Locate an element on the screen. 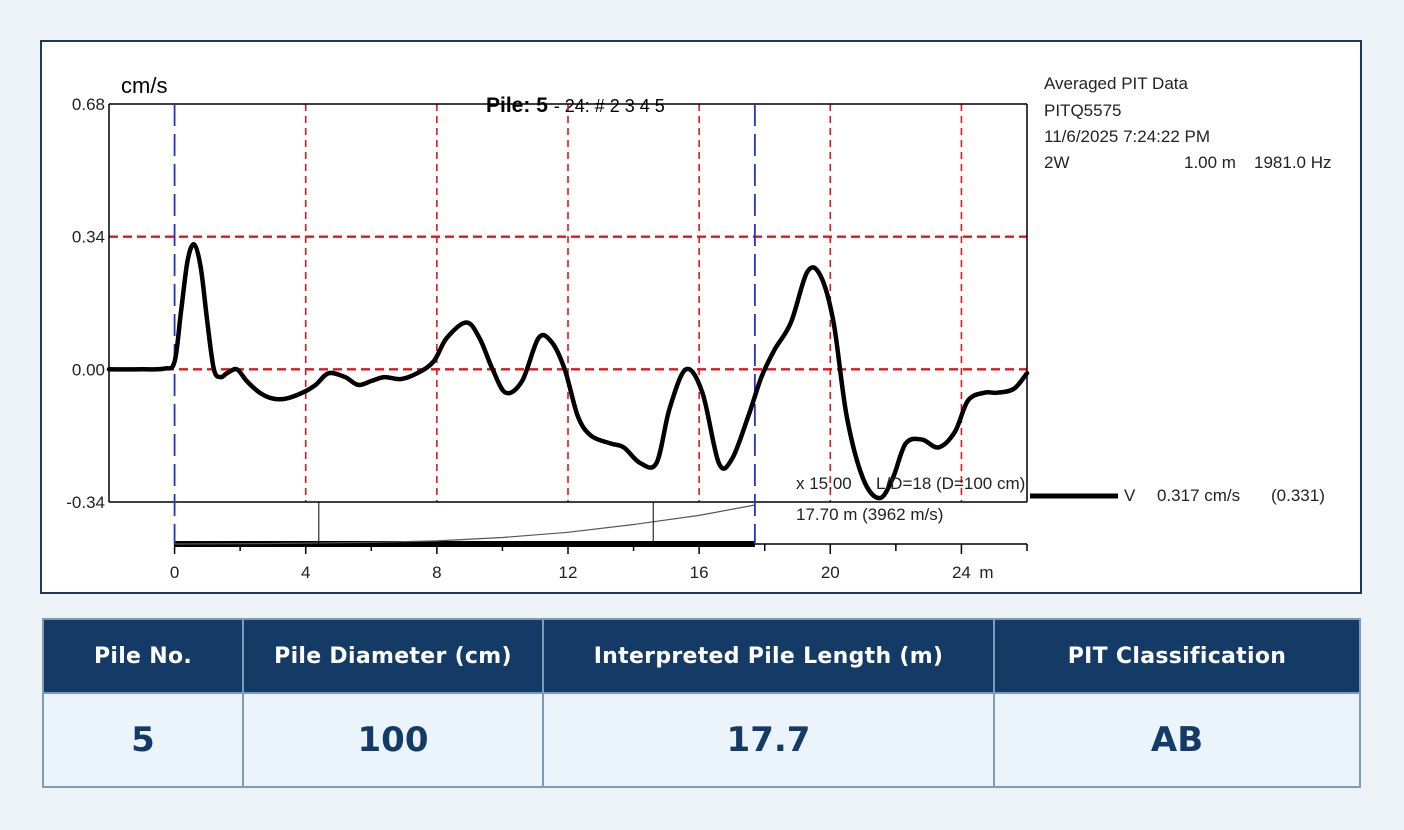 The image size is (1404, 830). info-line-3: 11/6/2025 7:24:22 PM is located at coordinates (1127, 136).